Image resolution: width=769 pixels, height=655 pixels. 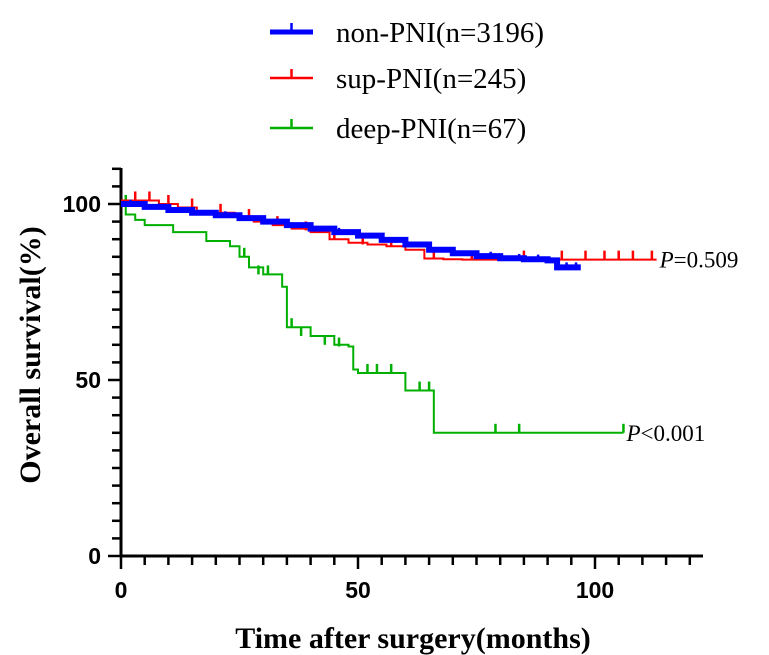 What do you see at coordinates (88, 380) in the screenshot?
I see `y-tick-label: 50` at bounding box center [88, 380].